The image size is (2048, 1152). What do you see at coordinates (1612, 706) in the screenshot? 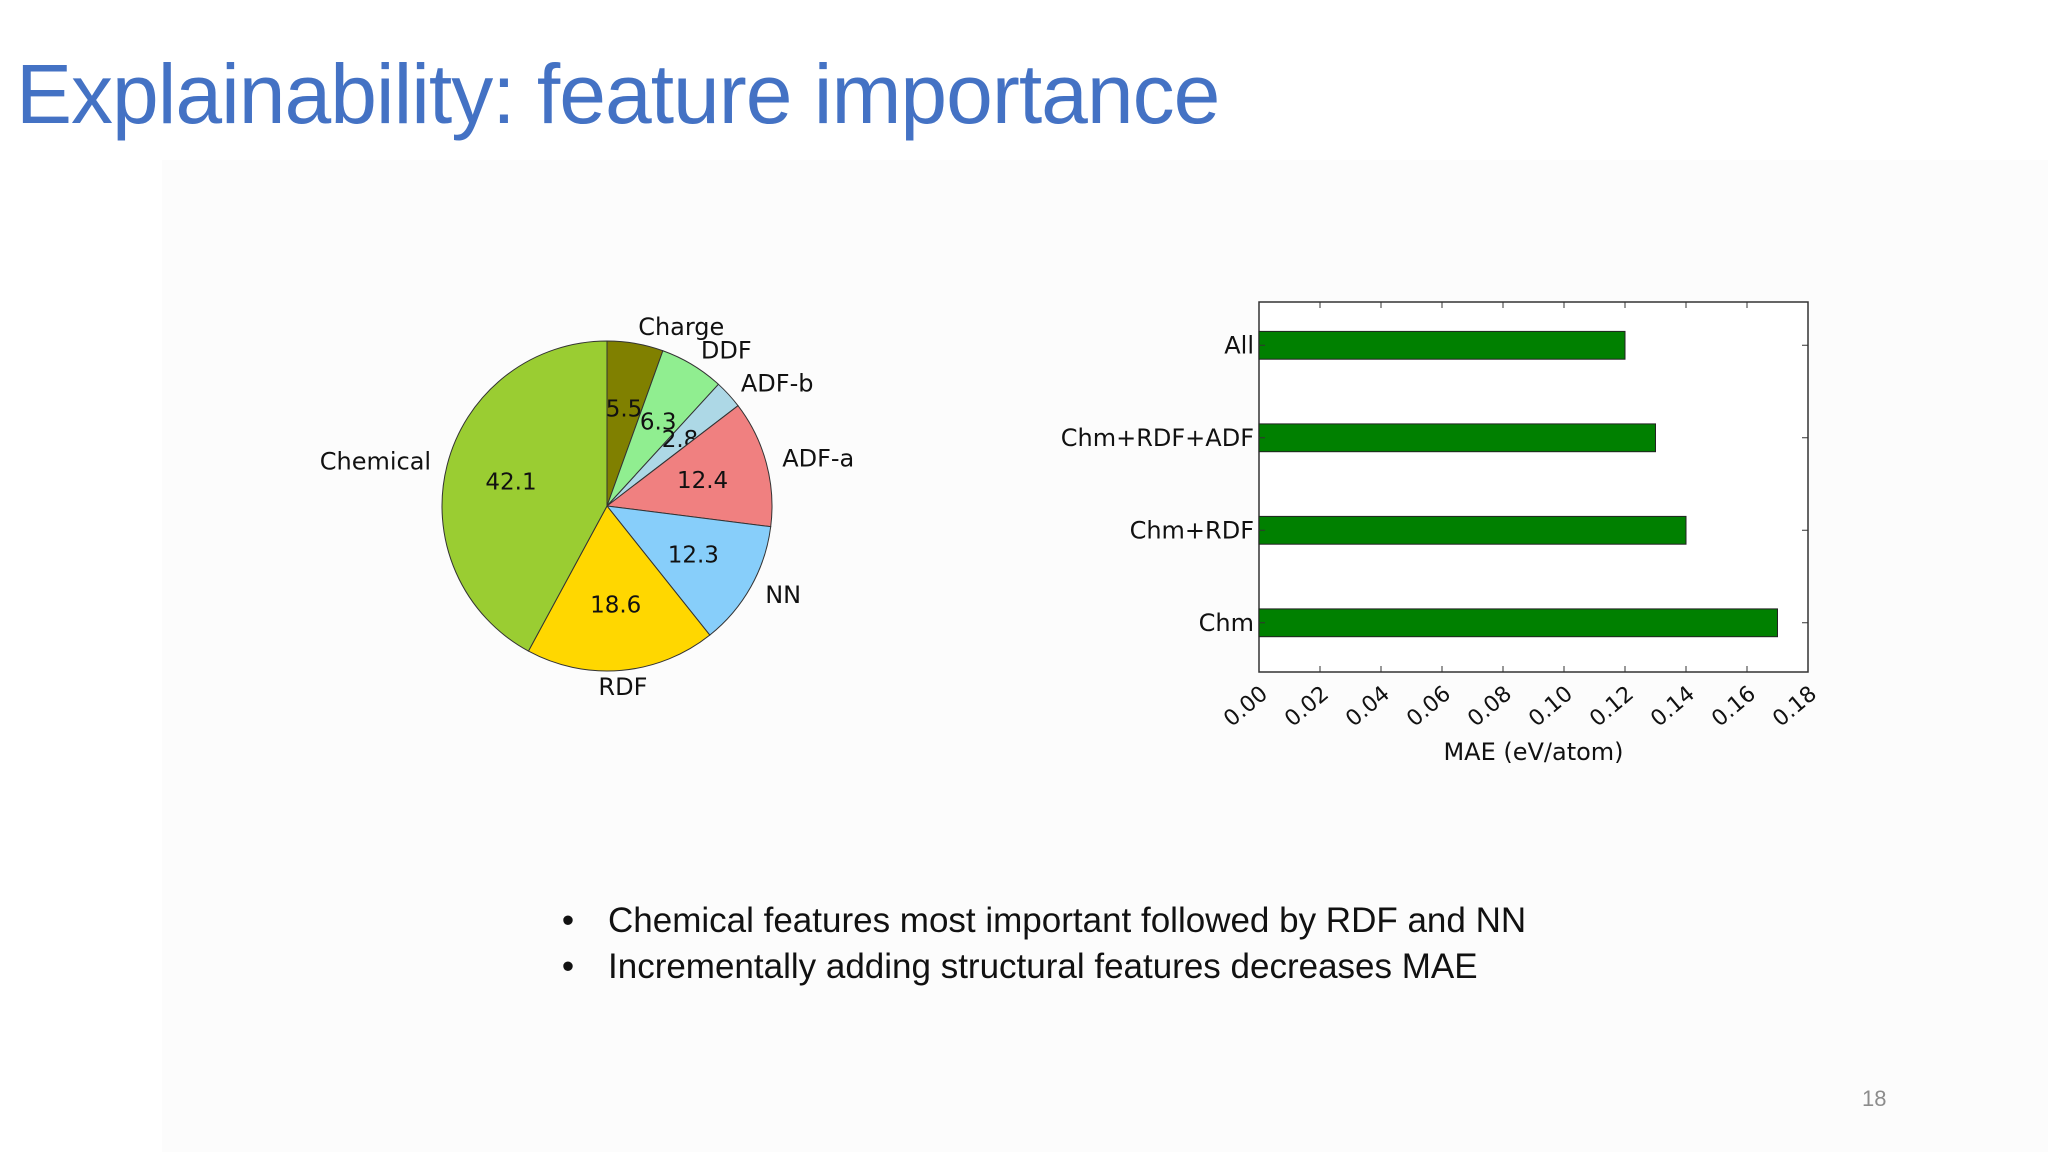
I see `x-tick-label: 0.12` at bounding box center [1612, 706].